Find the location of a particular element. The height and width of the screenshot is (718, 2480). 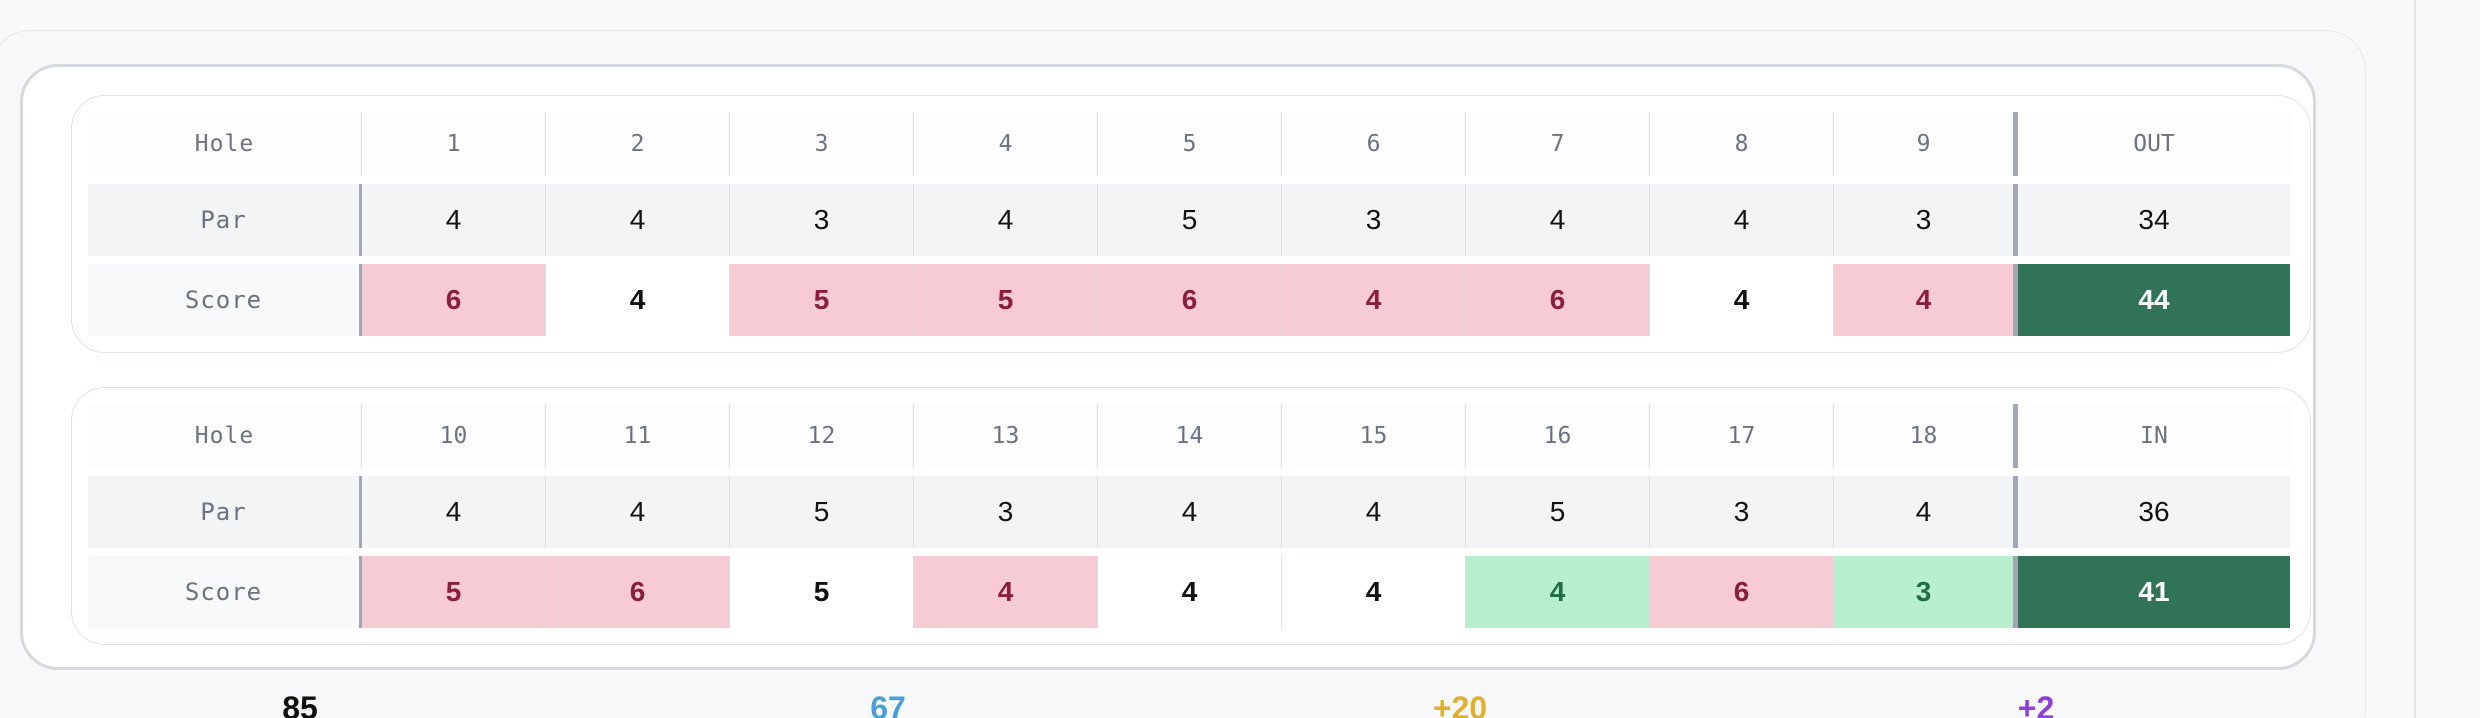

par-row: Par 4 4 5 3 4 4 5 3 4 36 is located at coordinates (1189, 512).